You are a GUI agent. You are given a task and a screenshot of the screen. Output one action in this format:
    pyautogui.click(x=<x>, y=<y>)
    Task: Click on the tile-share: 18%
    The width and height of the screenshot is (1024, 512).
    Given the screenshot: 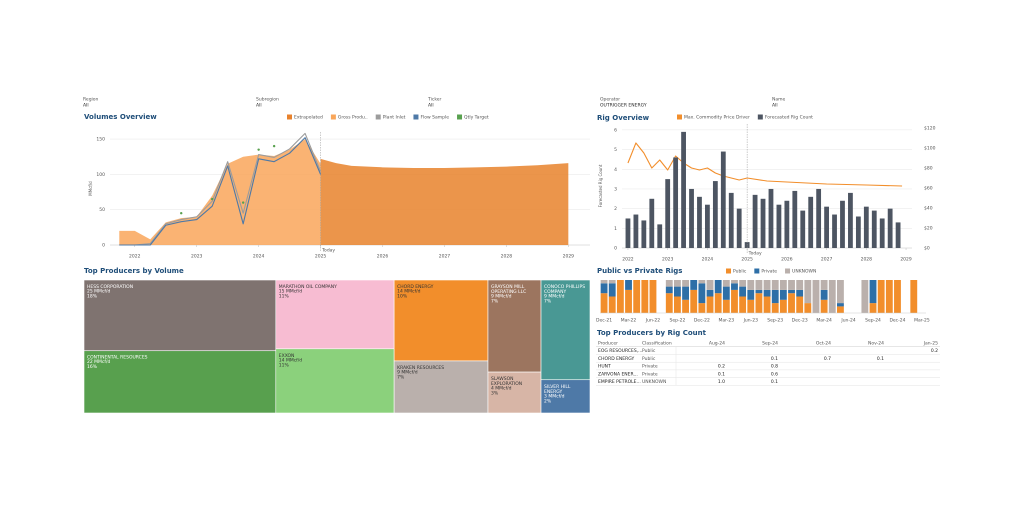 What is the action you would take?
    pyautogui.click(x=92, y=297)
    